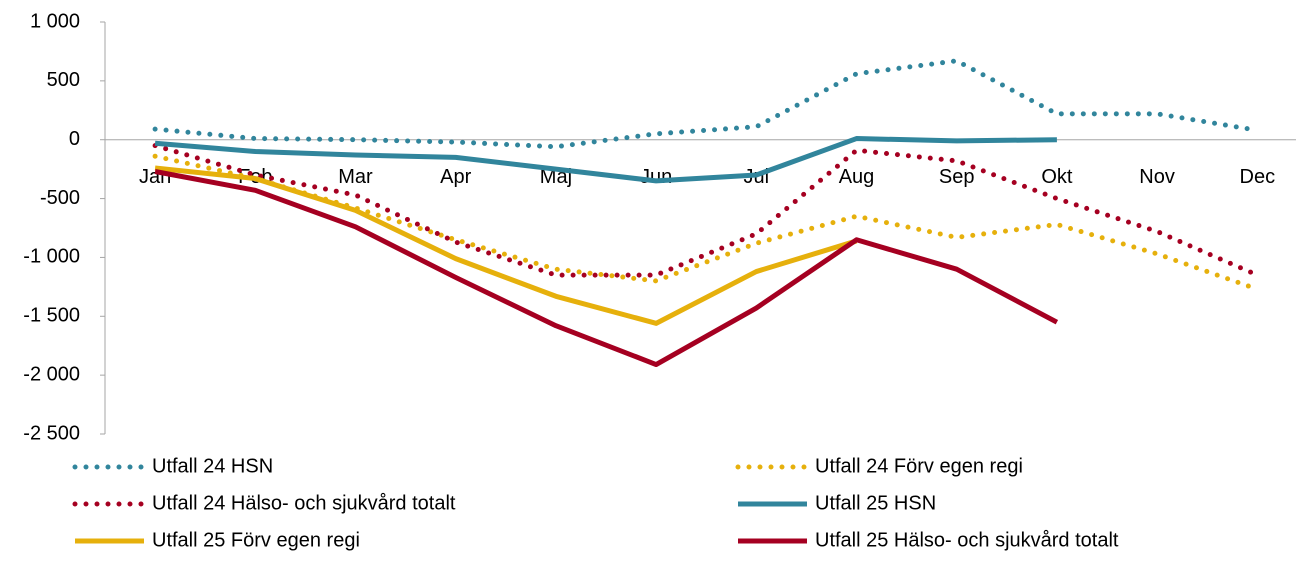 The width and height of the screenshot is (1297, 561). What do you see at coordinates (455, 177) in the screenshot?
I see `x-tick-label: Apr` at bounding box center [455, 177].